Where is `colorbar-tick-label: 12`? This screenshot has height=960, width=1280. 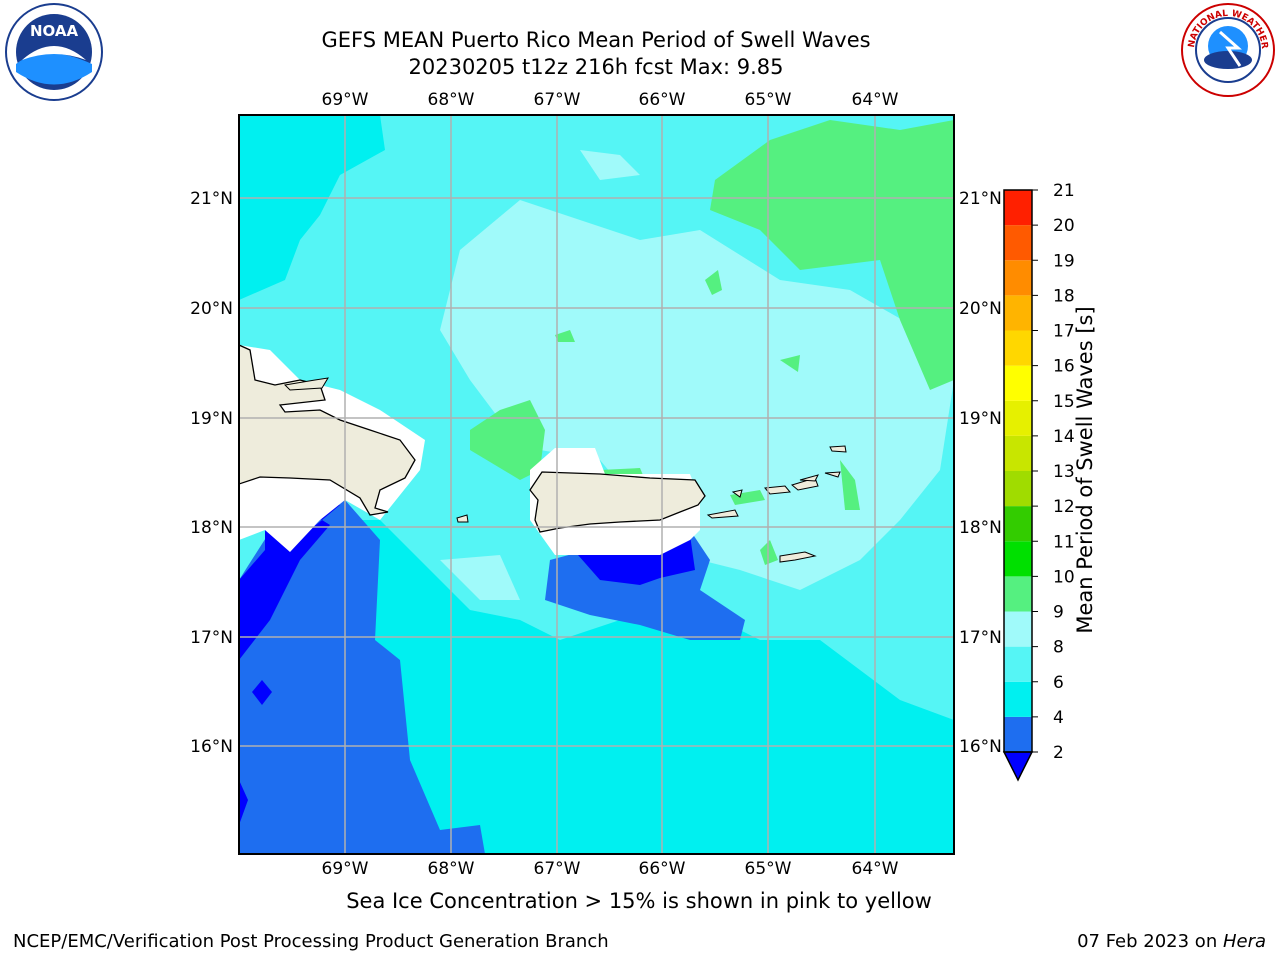
colorbar-tick-label: 12 is located at coordinates (1064, 507).